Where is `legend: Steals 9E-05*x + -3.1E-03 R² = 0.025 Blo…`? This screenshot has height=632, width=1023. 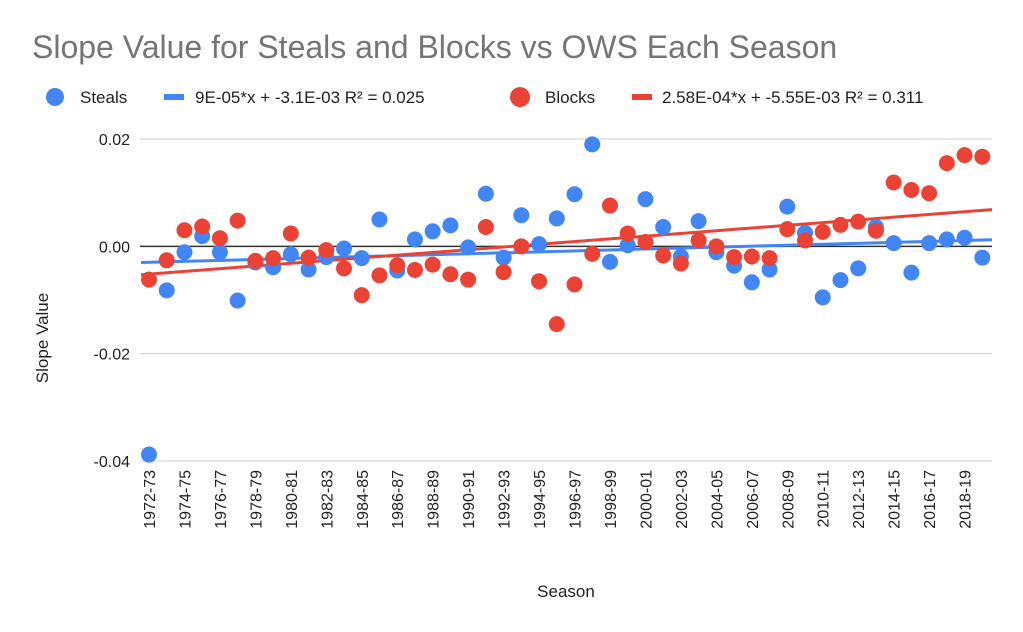
legend: Steals 9E-05*x + -3.1E-03 R² = 0.025 Blo… is located at coordinates (484, 97).